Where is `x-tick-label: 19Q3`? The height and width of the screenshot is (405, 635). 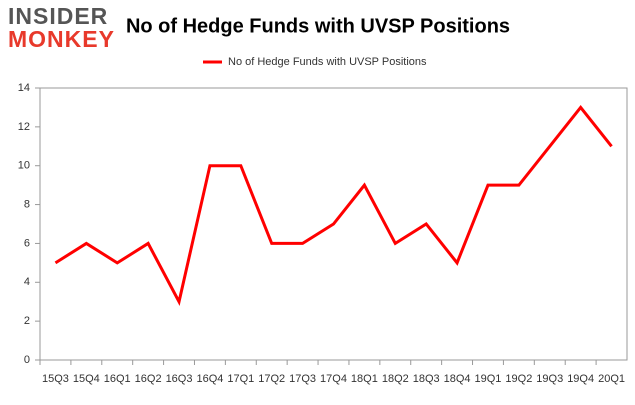
x-tick-label: 19Q3 is located at coordinates (549, 379).